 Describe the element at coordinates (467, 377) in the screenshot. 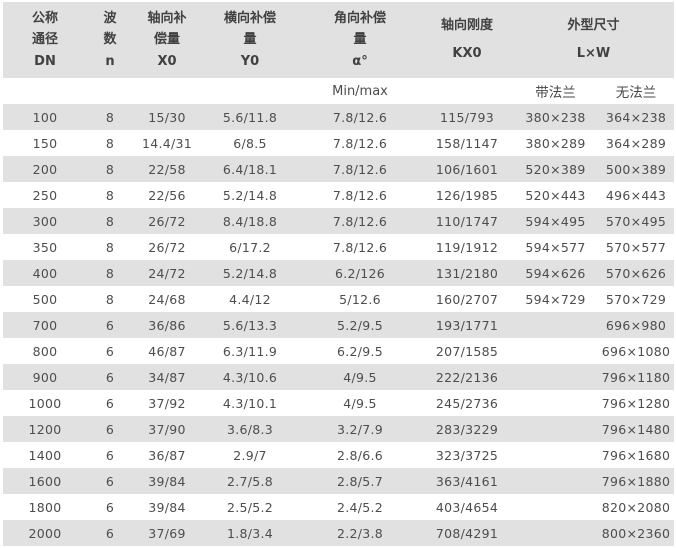

I see `table-cell: 222/2136` at that location.